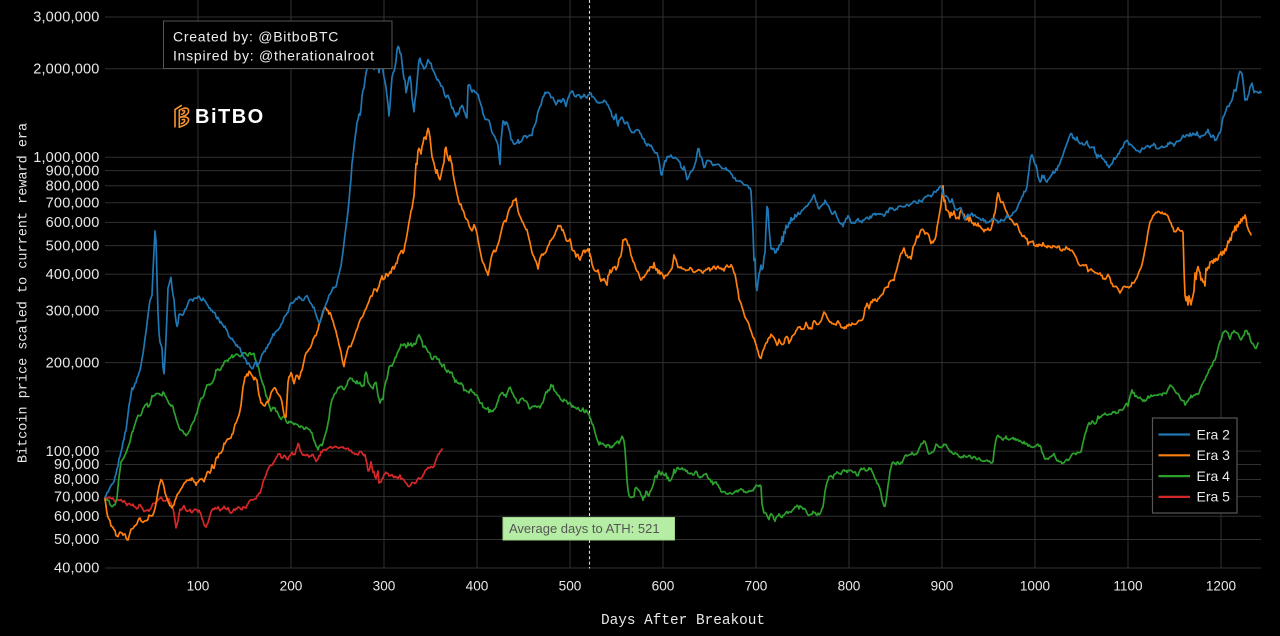  What do you see at coordinates (73, 171) in the screenshot?
I see `svg-text: 900,000` at bounding box center [73, 171].